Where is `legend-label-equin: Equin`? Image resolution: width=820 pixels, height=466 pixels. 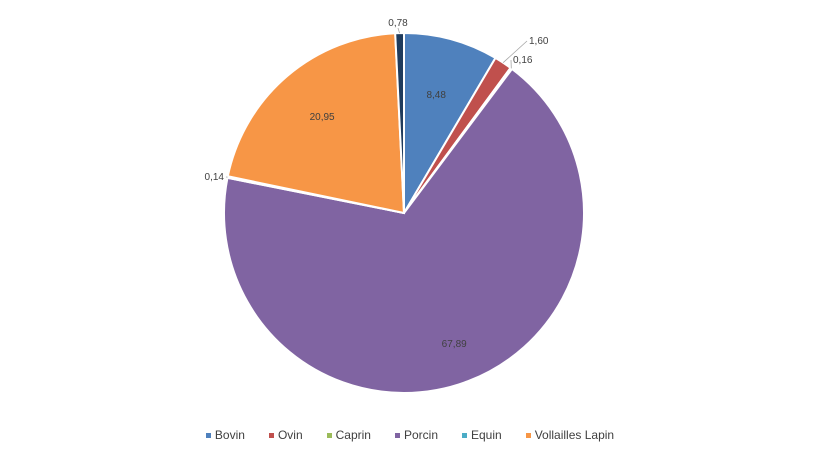
legend-label-equin: Equin is located at coordinates (486, 435).